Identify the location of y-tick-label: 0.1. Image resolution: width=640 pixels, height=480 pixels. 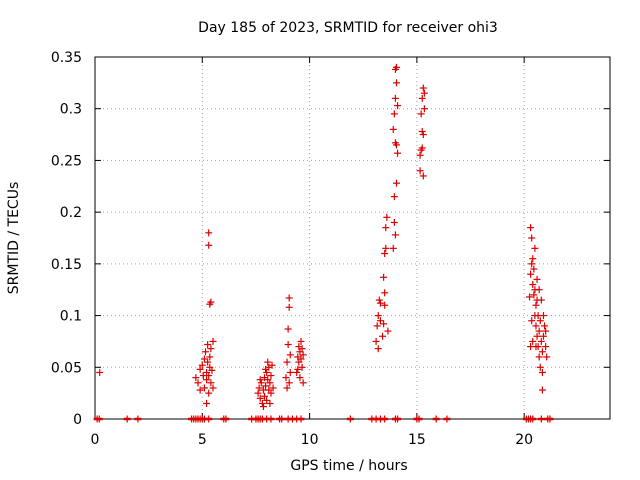
(71, 317).